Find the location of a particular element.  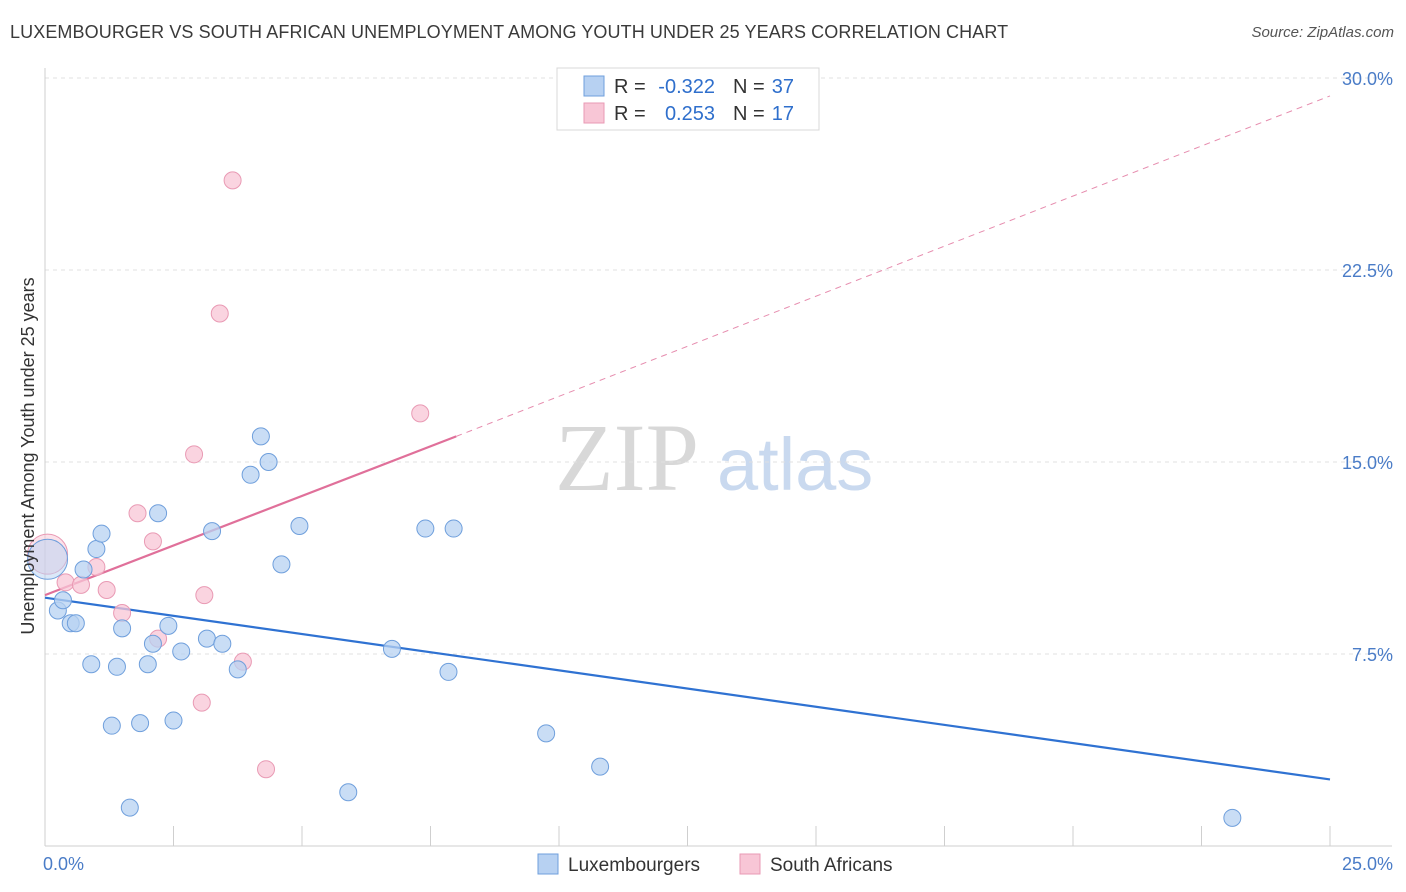

legend-r-value-2: 0.253 is located at coordinates (690, 114).